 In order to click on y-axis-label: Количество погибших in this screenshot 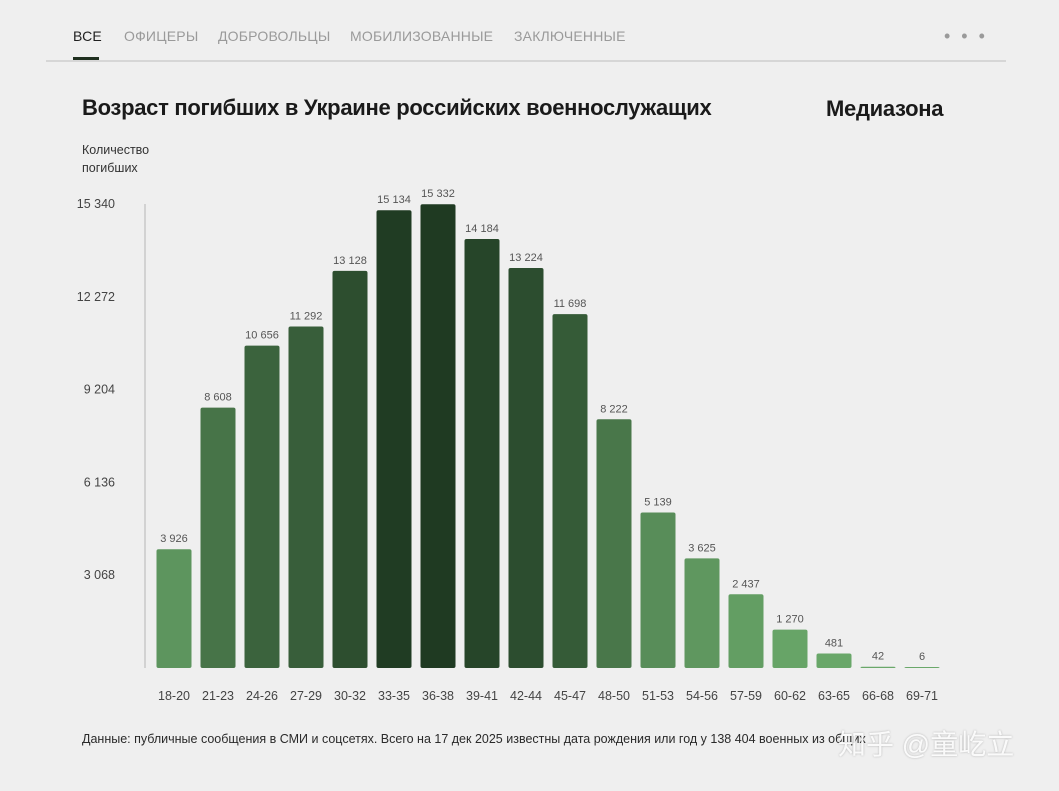, I will do `click(116, 159)`.